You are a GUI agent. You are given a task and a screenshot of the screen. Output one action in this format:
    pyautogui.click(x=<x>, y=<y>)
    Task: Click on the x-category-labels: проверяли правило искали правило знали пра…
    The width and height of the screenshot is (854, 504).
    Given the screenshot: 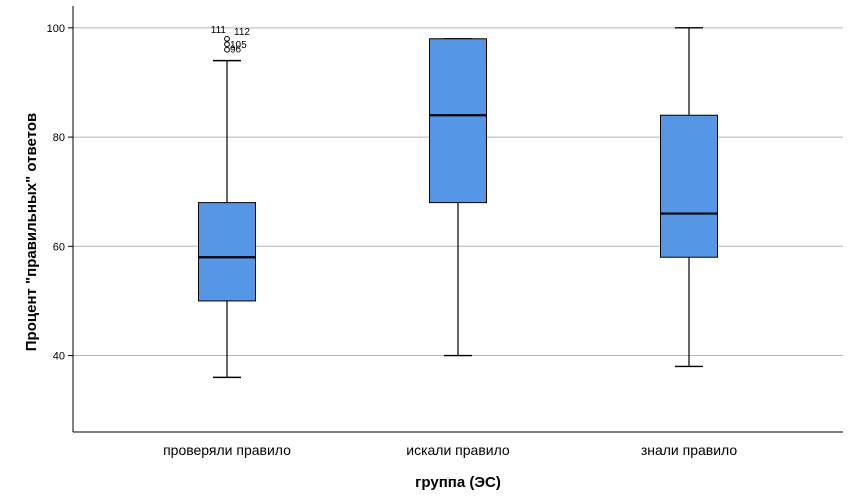 What is the action you would take?
    pyautogui.click(x=450, y=450)
    